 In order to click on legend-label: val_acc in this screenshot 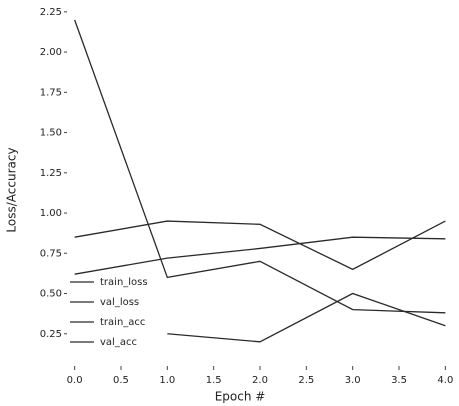, I will do `click(118, 342)`.